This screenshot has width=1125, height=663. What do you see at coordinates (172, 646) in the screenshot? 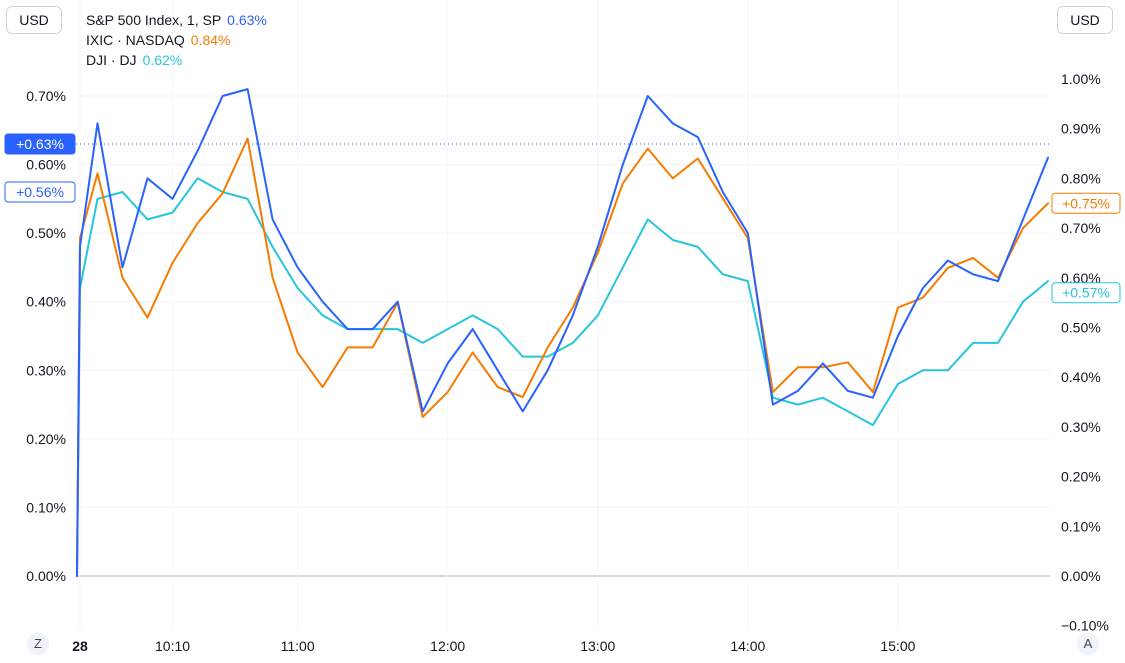
I see `x-axis-tick: 10:10` at bounding box center [172, 646].